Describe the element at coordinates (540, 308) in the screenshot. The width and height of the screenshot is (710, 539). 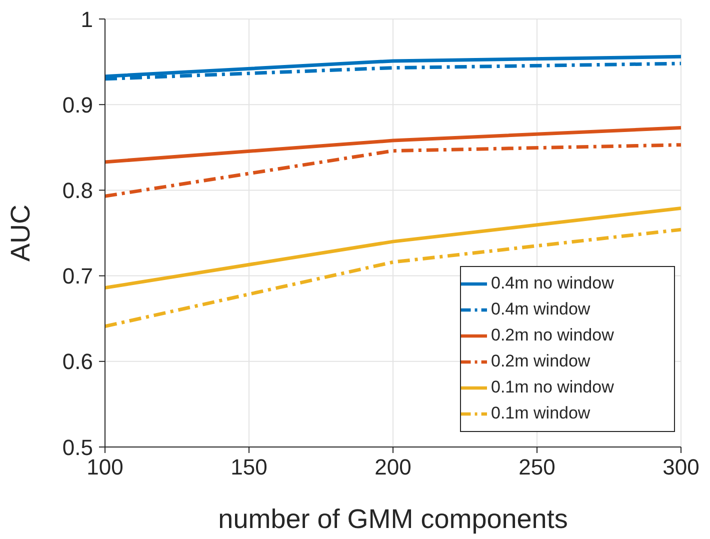
I see `legend-label: 0.4m window` at that location.